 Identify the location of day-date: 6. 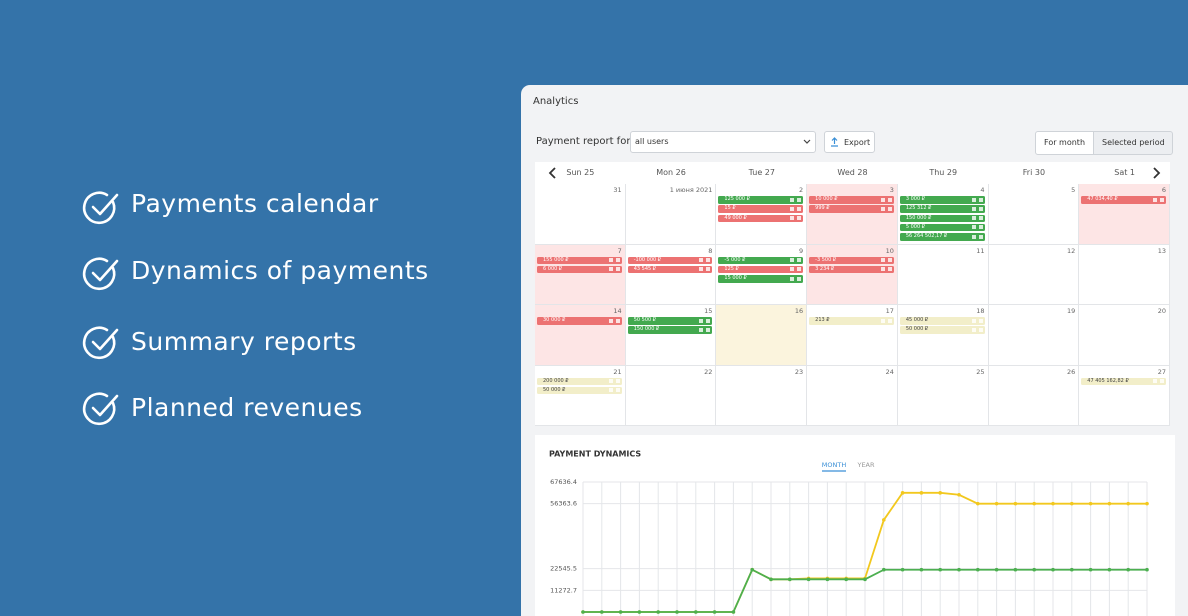
(1163, 190).